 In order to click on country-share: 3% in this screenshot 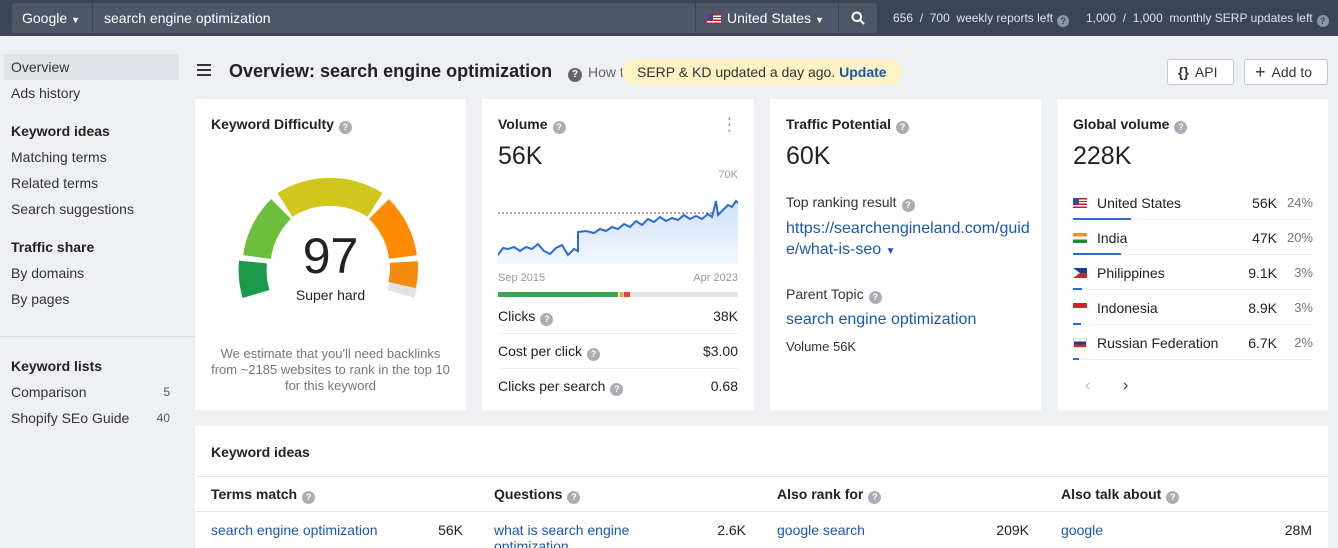, I will do `click(1303, 307)`.